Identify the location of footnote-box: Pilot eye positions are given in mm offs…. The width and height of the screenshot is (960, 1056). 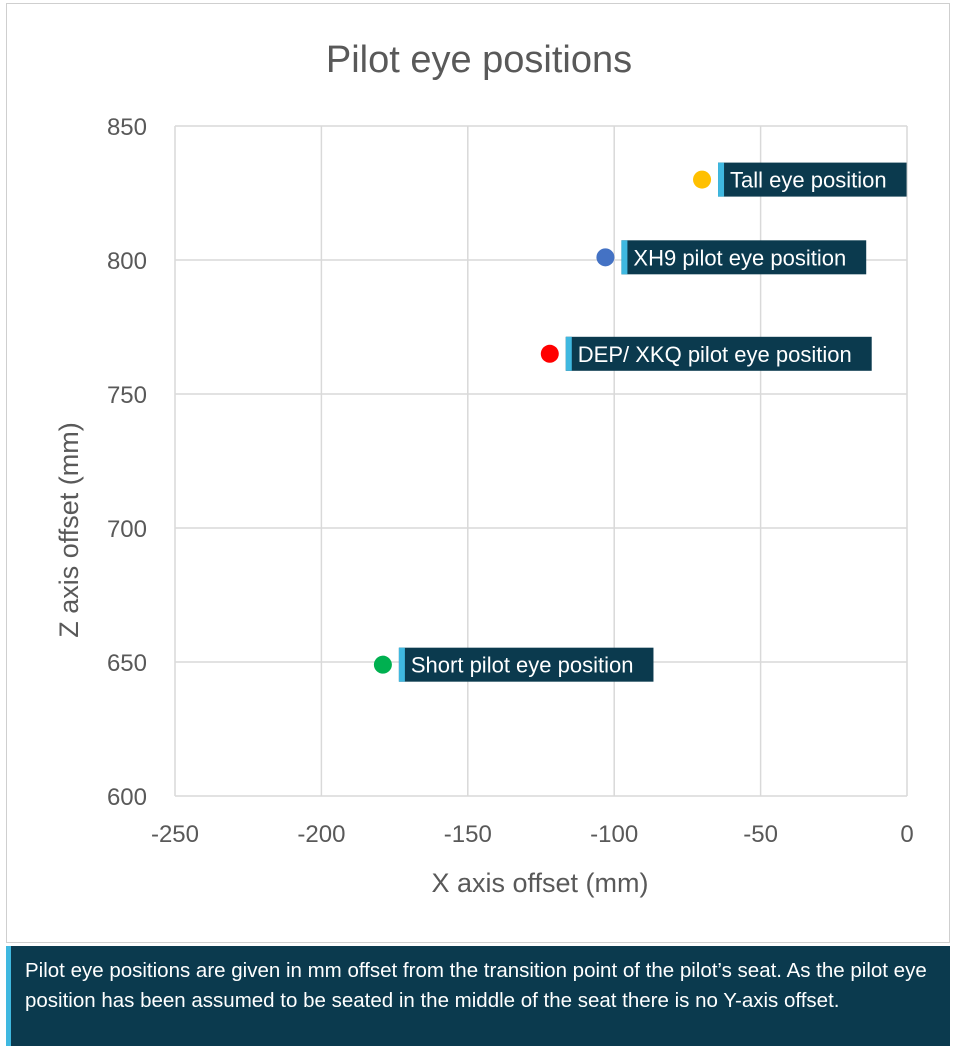
(478, 996).